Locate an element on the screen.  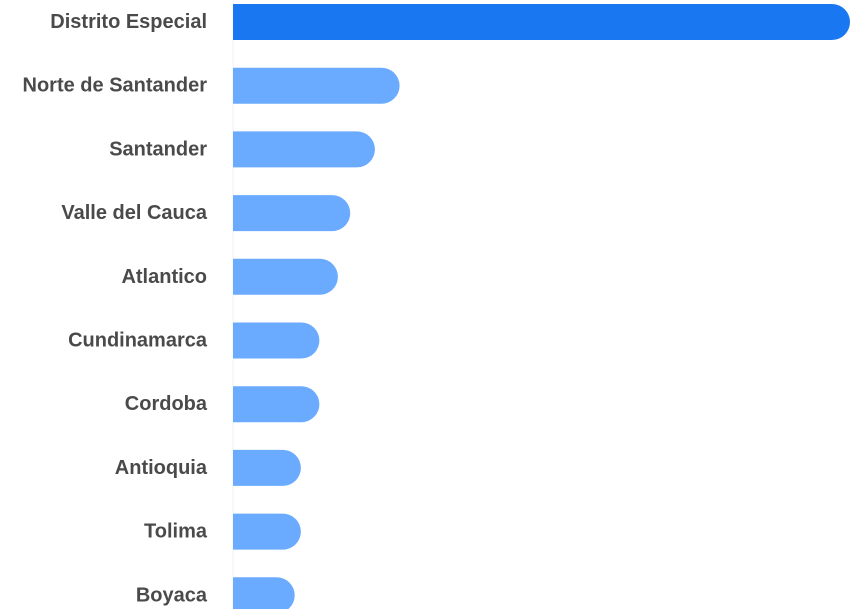
bar-atlantico is located at coordinates (285, 276).